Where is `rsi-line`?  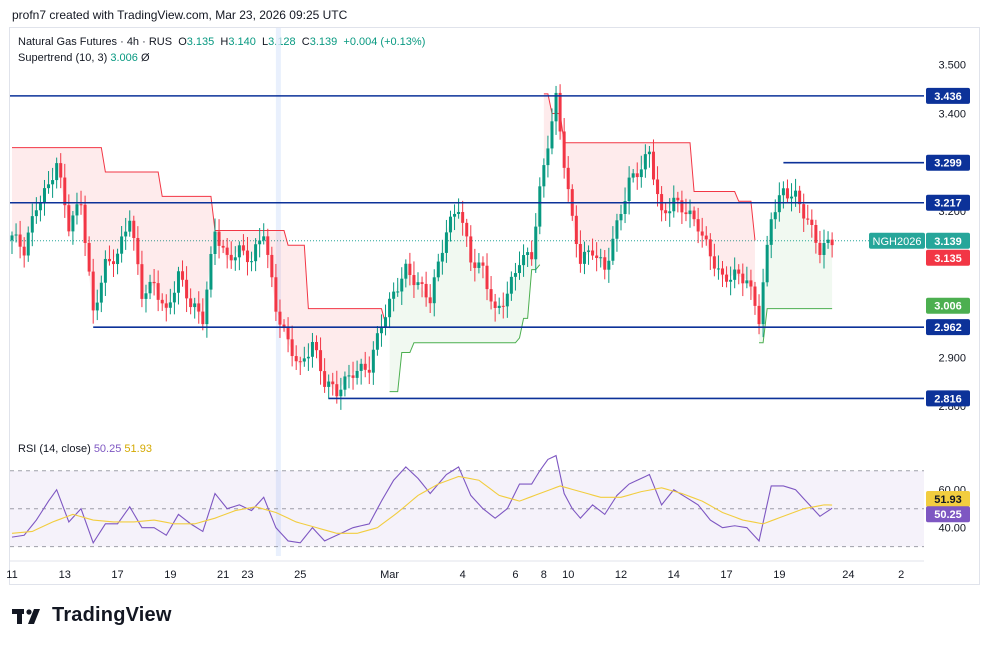
rsi-line is located at coordinates (422, 499).